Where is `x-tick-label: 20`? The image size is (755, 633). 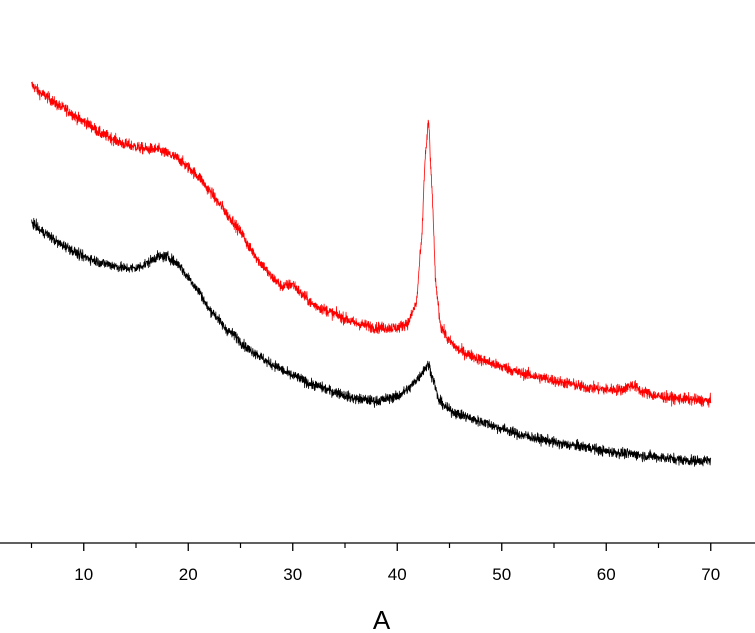
x-tick-label: 20 is located at coordinates (188, 574).